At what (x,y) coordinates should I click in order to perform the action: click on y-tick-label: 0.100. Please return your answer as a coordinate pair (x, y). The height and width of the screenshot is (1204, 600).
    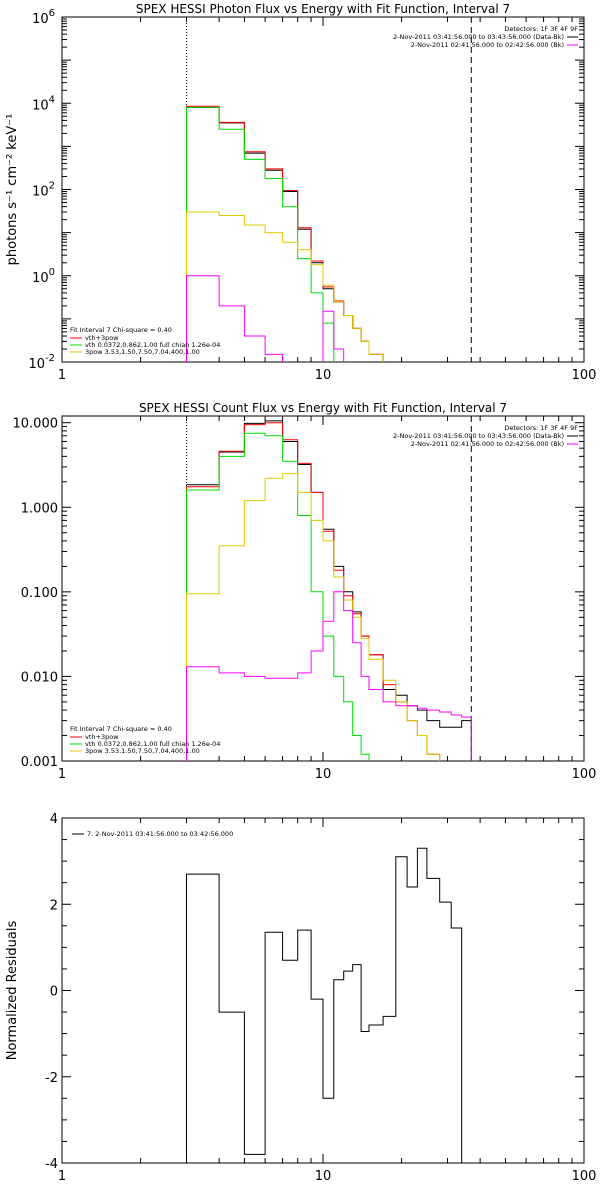
    Looking at the image, I should click on (39, 593).